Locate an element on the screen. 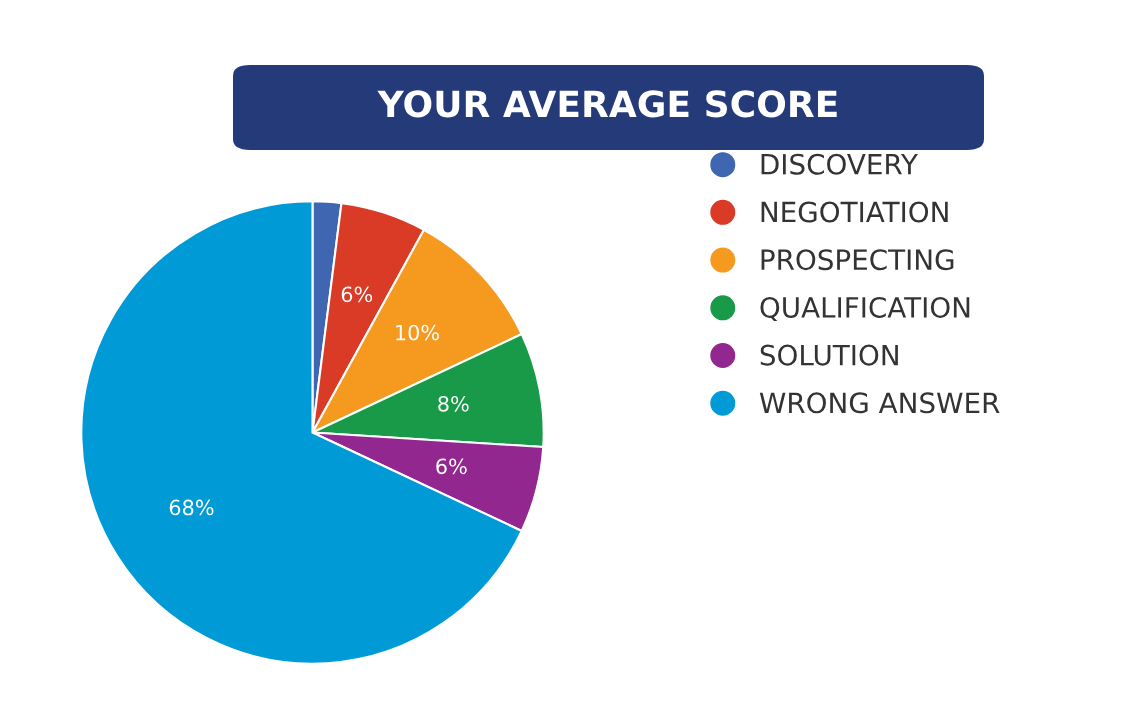 This screenshot has height=726, width=1134. chart-title: YOUR AVERAGE SCORE is located at coordinates (607, 104).